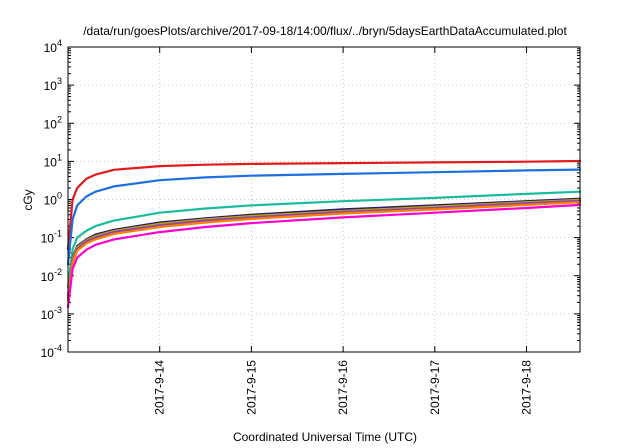 This screenshot has height=448, width=640. I want to click on x-tick-label: 2017-9-14, so click(160, 387).